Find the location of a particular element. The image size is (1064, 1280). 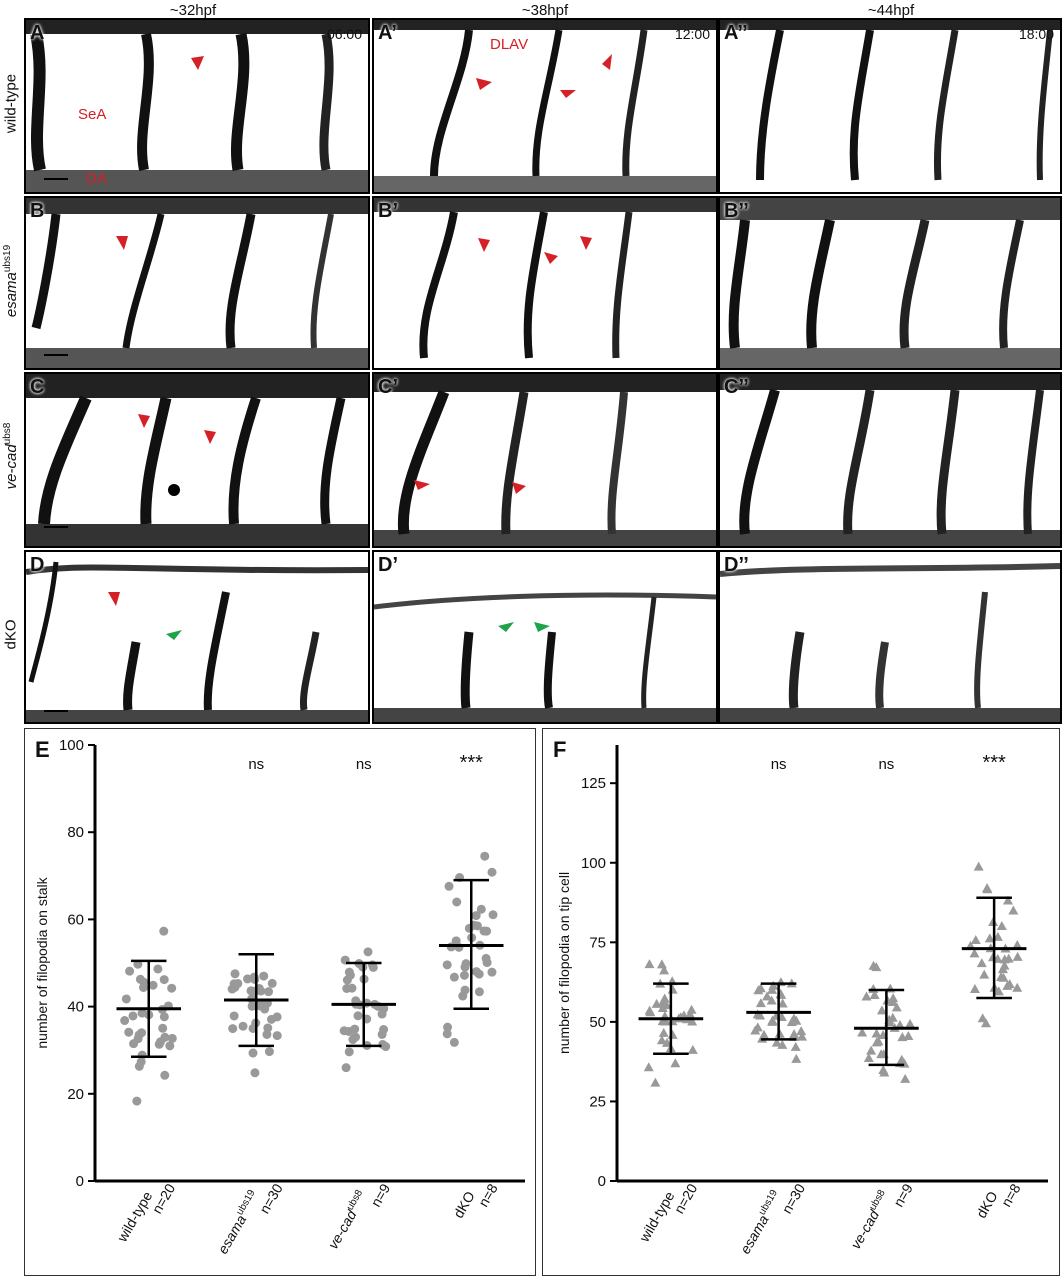

panel-label: E is located at coordinates (42, 749).